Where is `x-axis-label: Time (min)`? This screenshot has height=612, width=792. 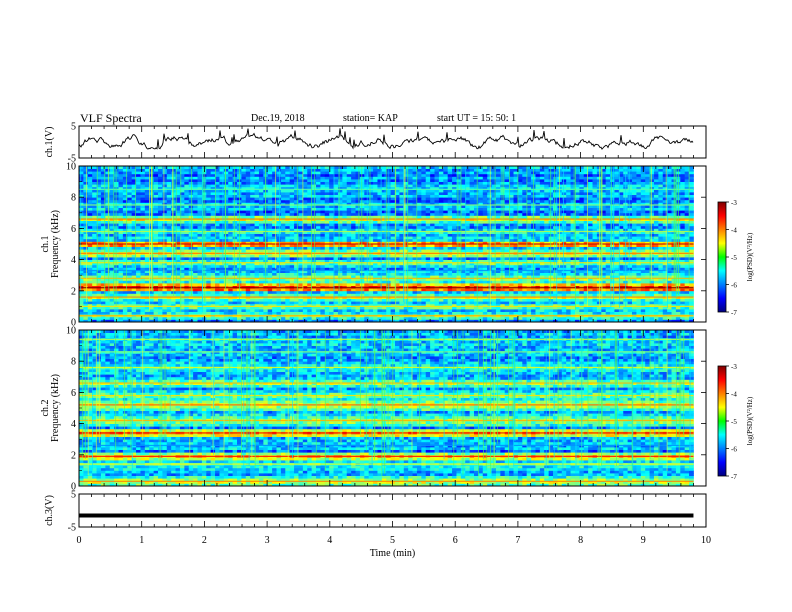 x-axis-label: Time (min) is located at coordinates (392, 553).